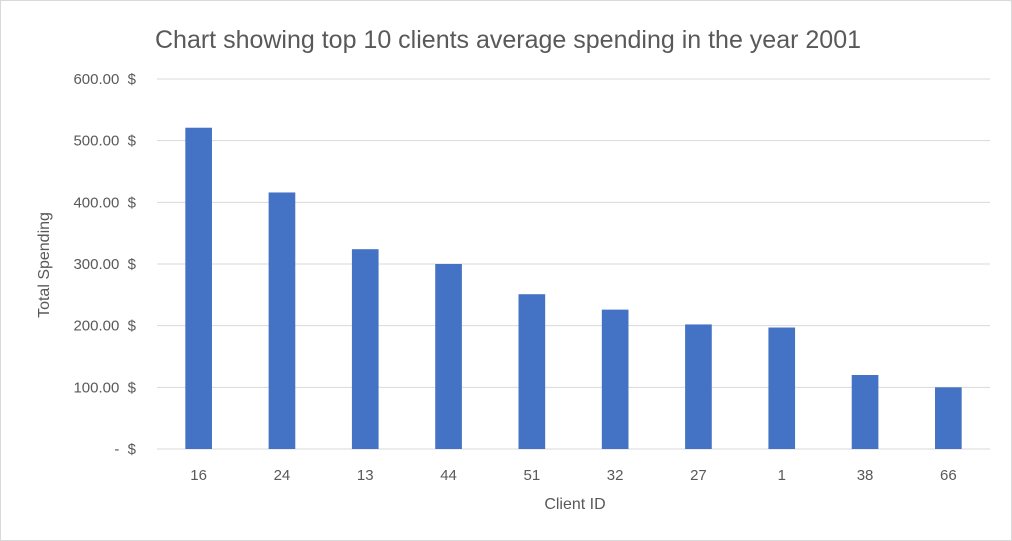 The width and height of the screenshot is (1012, 541). What do you see at coordinates (104, 141) in the screenshot?
I see `y-tick-label: 500.00 $` at bounding box center [104, 141].